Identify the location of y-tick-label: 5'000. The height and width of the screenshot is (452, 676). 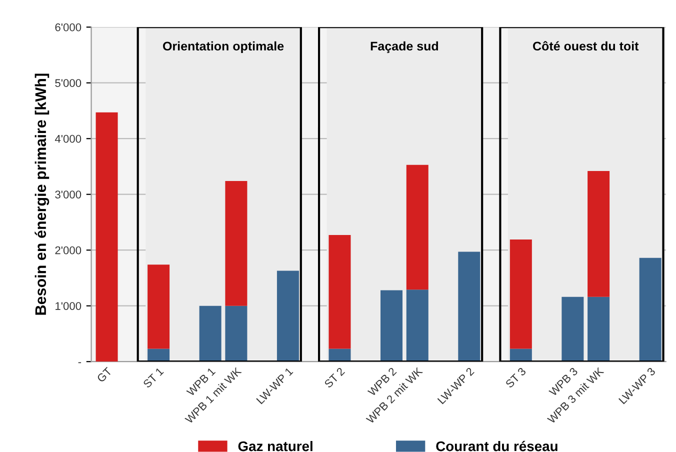
(68, 83).